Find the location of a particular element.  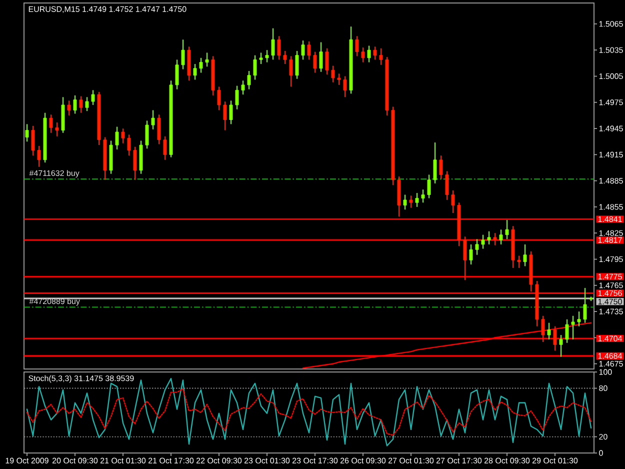

y-tick-label: 1.4825 is located at coordinates (611, 233).